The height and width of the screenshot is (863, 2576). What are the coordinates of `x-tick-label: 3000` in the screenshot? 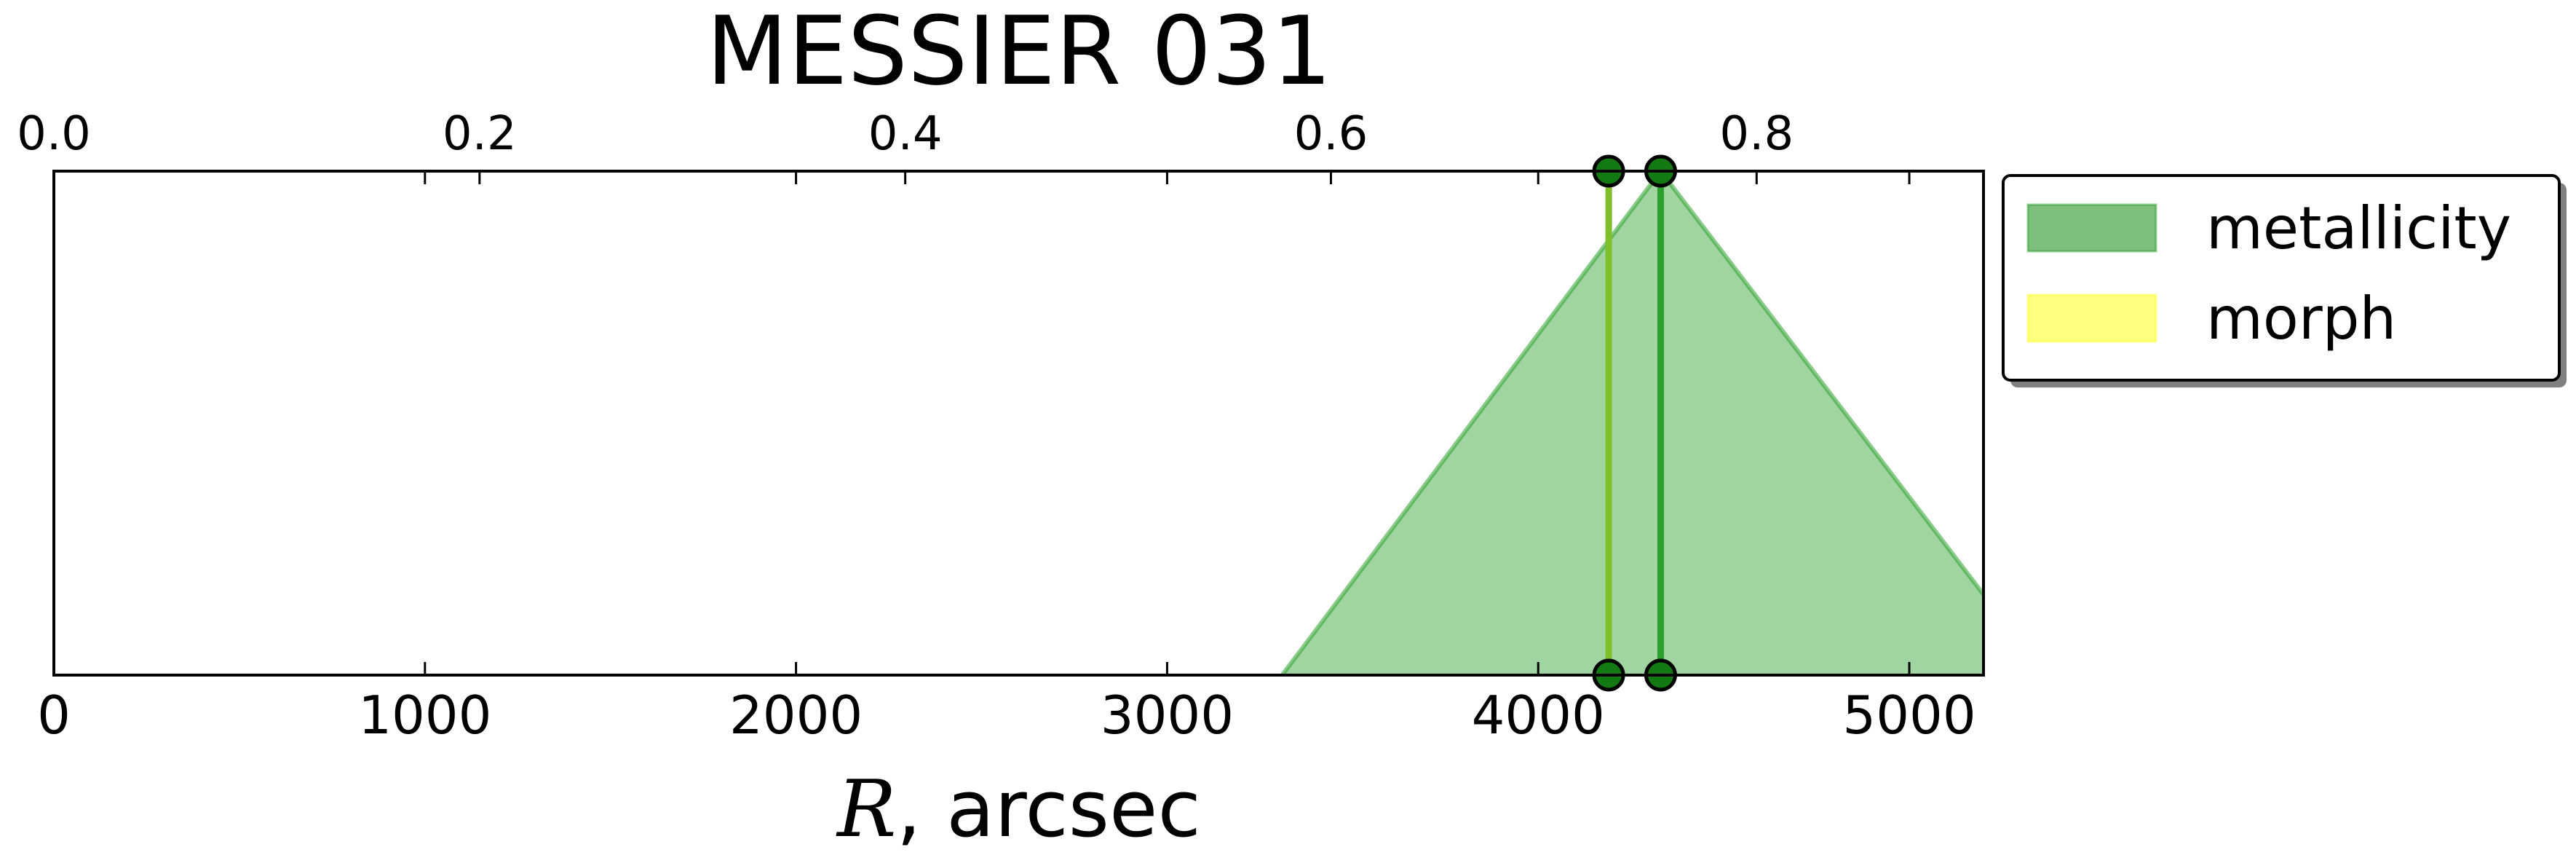 It's located at (1167, 715).